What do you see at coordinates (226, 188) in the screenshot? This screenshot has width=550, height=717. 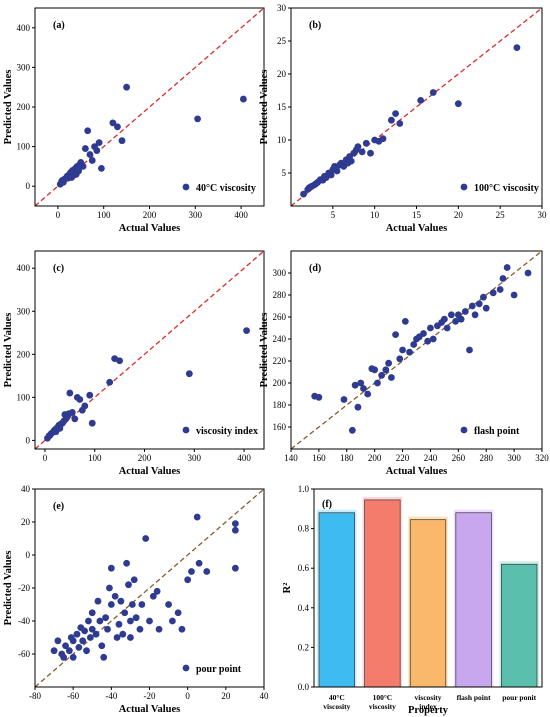 I see `legend-label: 40°C viscosity` at bounding box center [226, 188].